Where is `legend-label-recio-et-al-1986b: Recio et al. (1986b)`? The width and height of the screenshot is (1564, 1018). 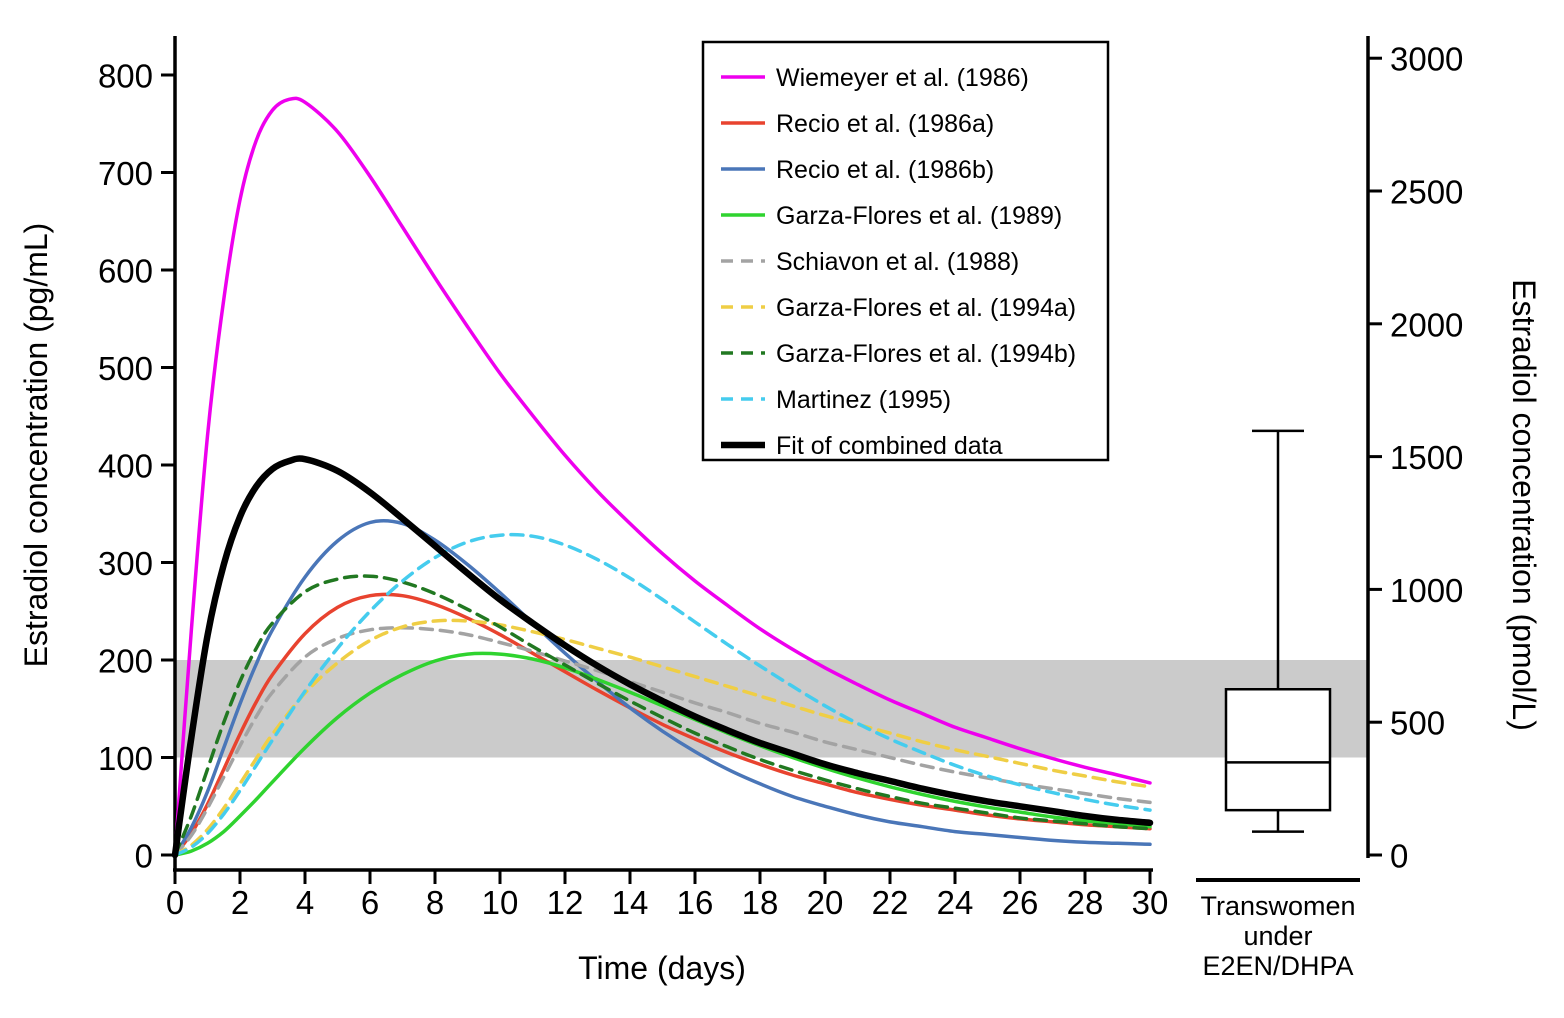
legend-label-recio-et-al-1986b: Recio et al. (1986b) is located at coordinates (885, 170).